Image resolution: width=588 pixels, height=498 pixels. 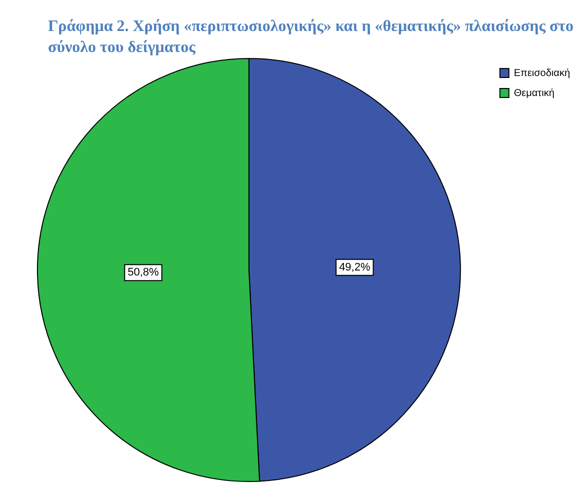 What do you see at coordinates (354, 267) in the screenshot?
I see `data-label: 49,2%` at bounding box center [354, 267].